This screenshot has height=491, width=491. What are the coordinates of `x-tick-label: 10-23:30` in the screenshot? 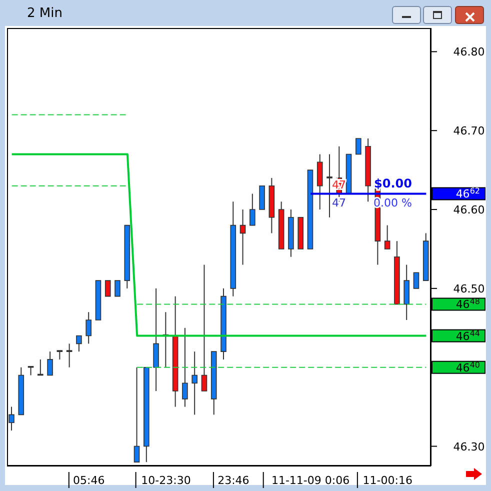 It's located at (166, 480).